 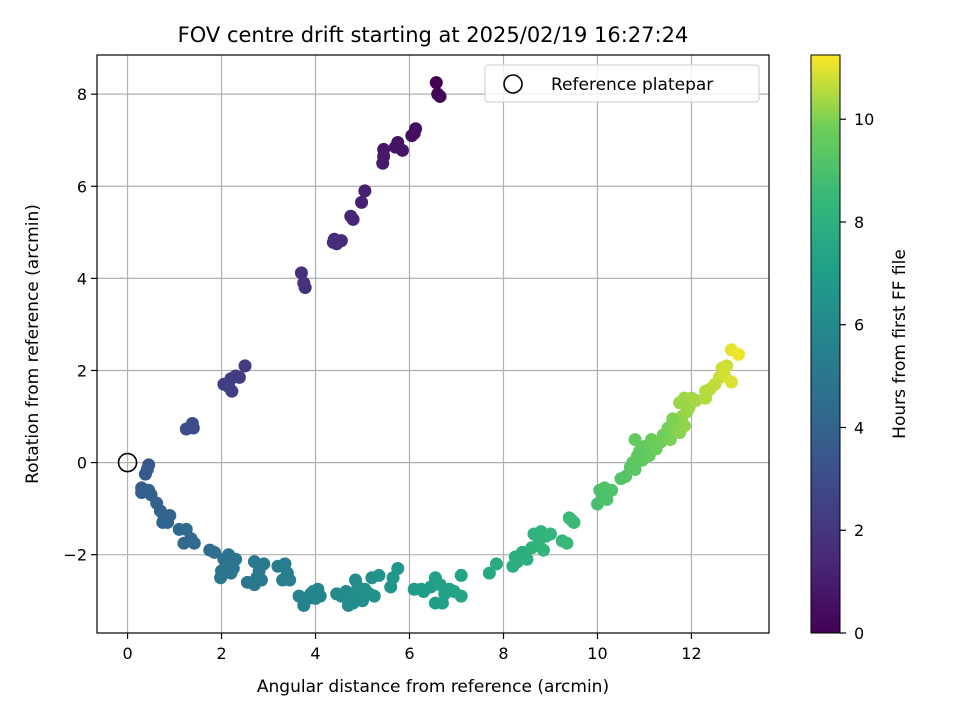 I want to click on y-axis-label: Rotation from reference (arcmin), so click(x=33, y=344).